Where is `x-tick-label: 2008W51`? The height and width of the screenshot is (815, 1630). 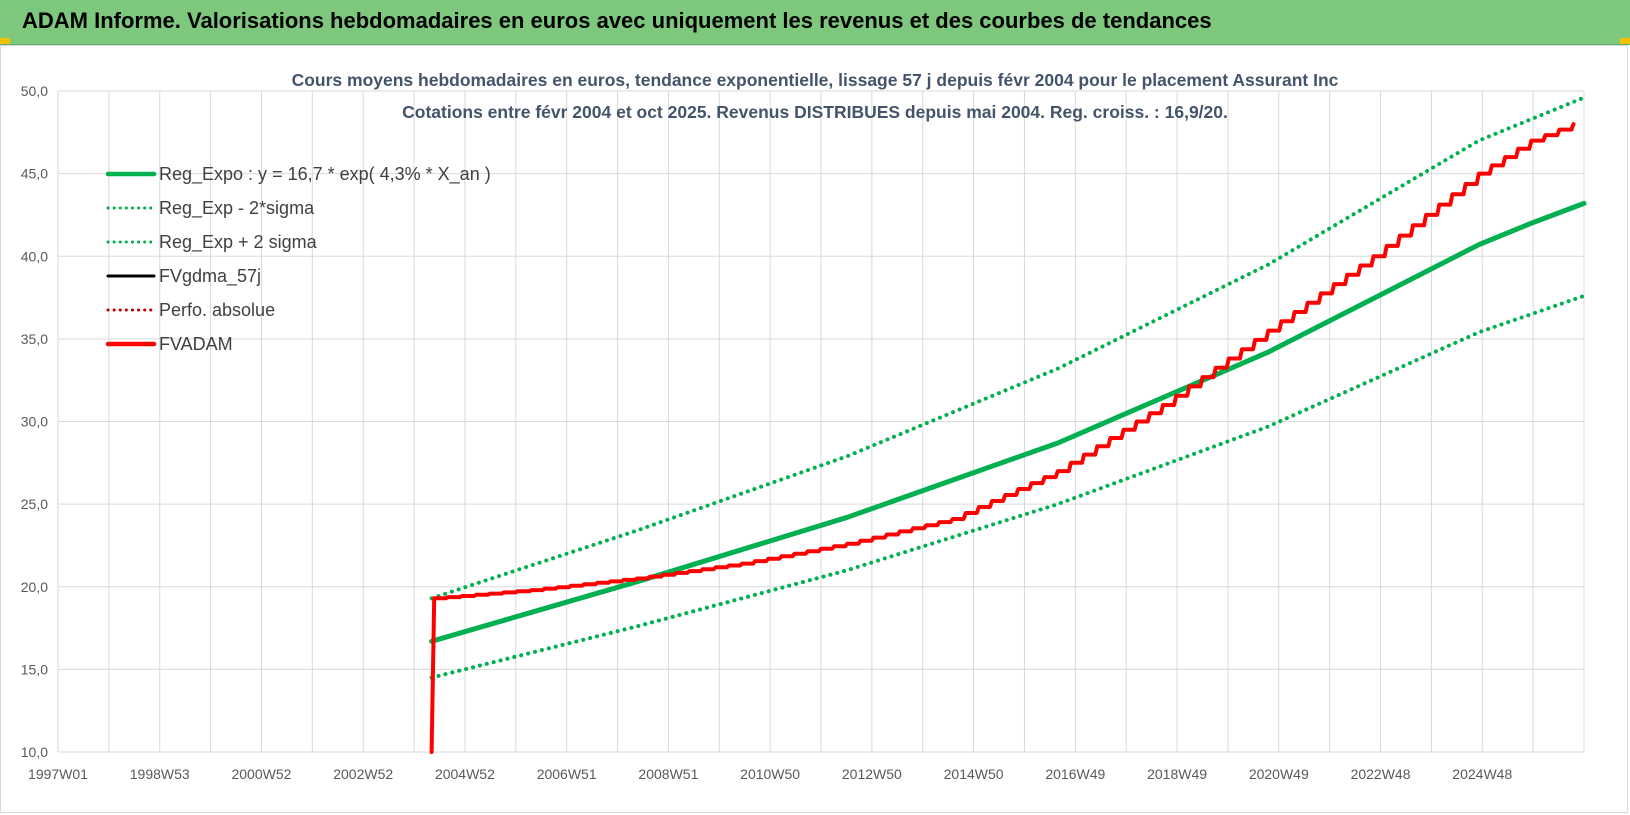
x-tick-label: 2008W51 is located at coordinates (668, 774).